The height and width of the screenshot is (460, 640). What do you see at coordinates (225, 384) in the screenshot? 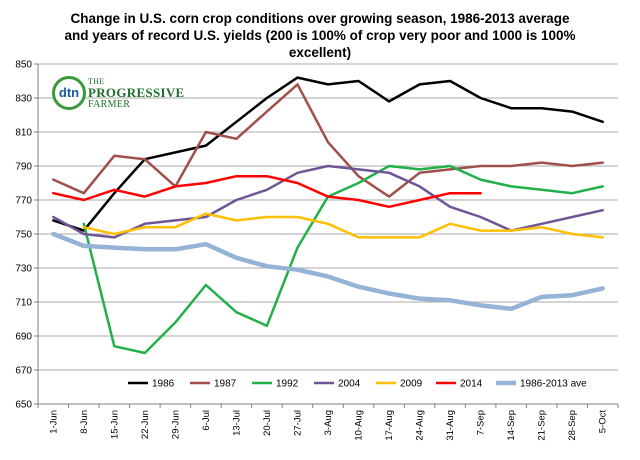
I see `legend-label: 1987` at bounding box center [225, 384].